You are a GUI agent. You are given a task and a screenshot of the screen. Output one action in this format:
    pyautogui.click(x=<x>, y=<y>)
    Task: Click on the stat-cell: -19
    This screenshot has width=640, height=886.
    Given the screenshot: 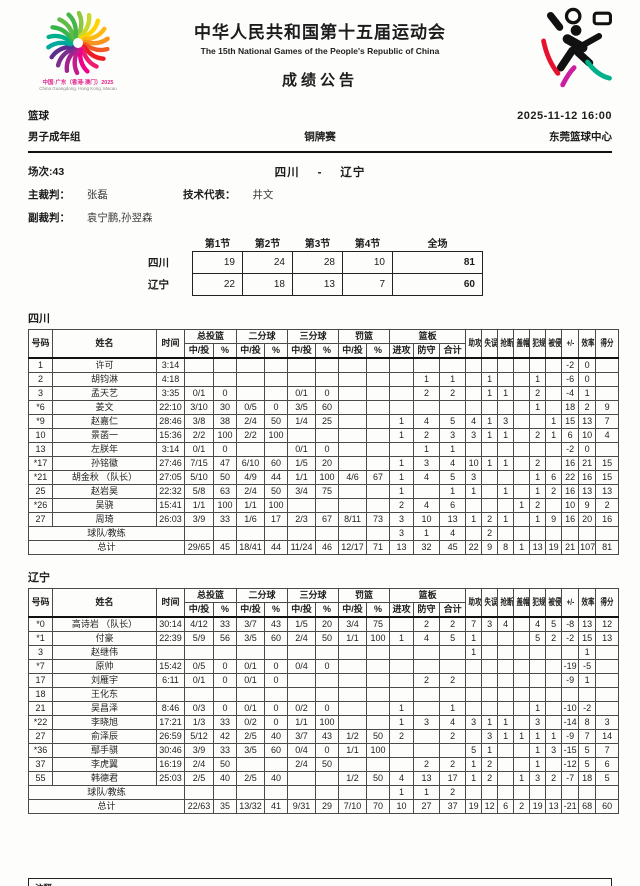 What is the action you would take?
    pyautogui.click(x=570, y=666)
    